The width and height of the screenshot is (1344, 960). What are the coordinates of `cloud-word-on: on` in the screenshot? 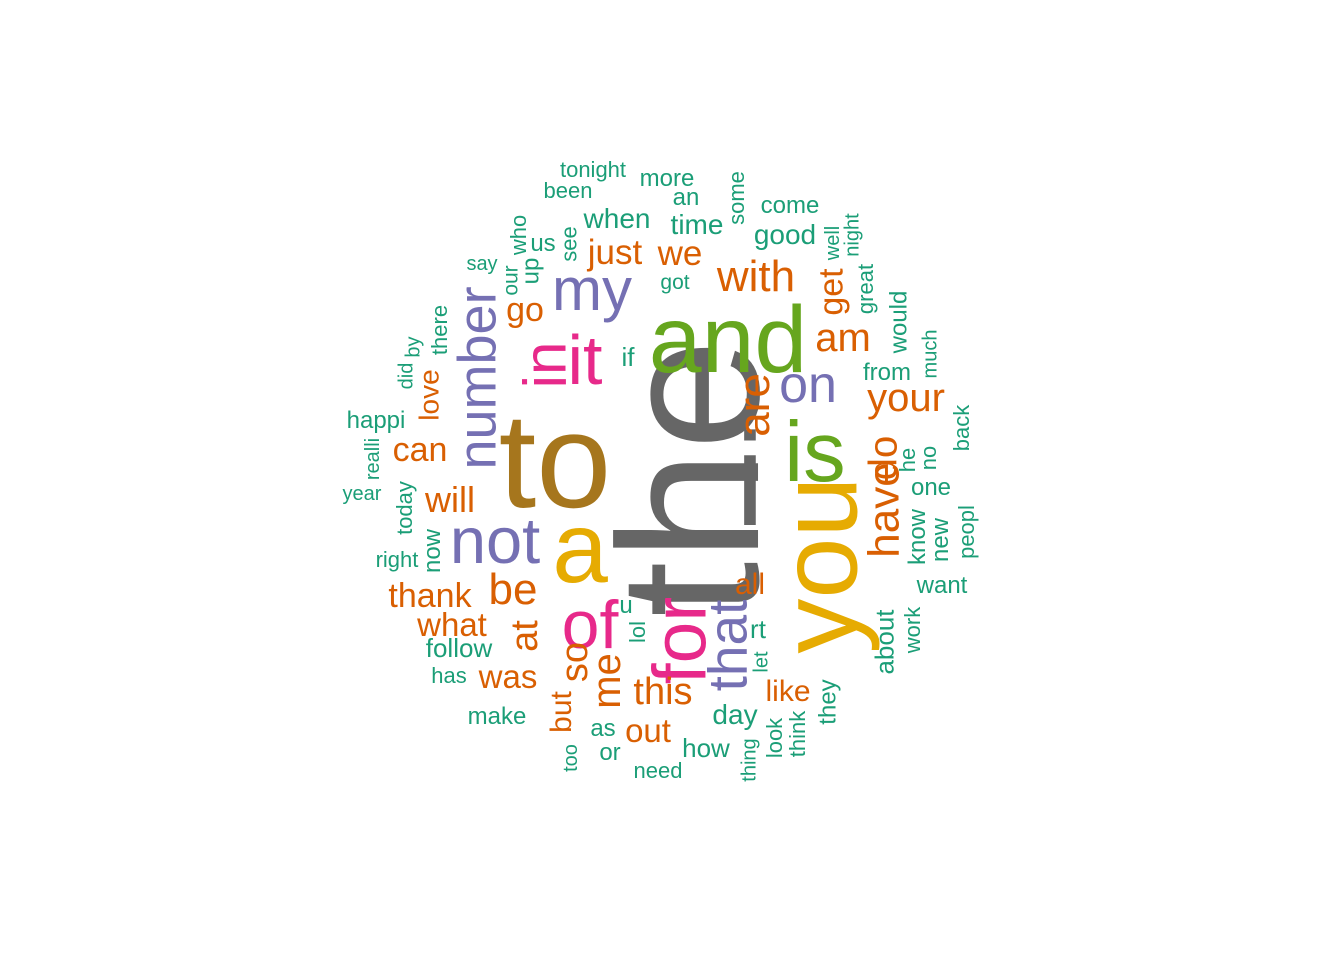 It's located at (808, 385).